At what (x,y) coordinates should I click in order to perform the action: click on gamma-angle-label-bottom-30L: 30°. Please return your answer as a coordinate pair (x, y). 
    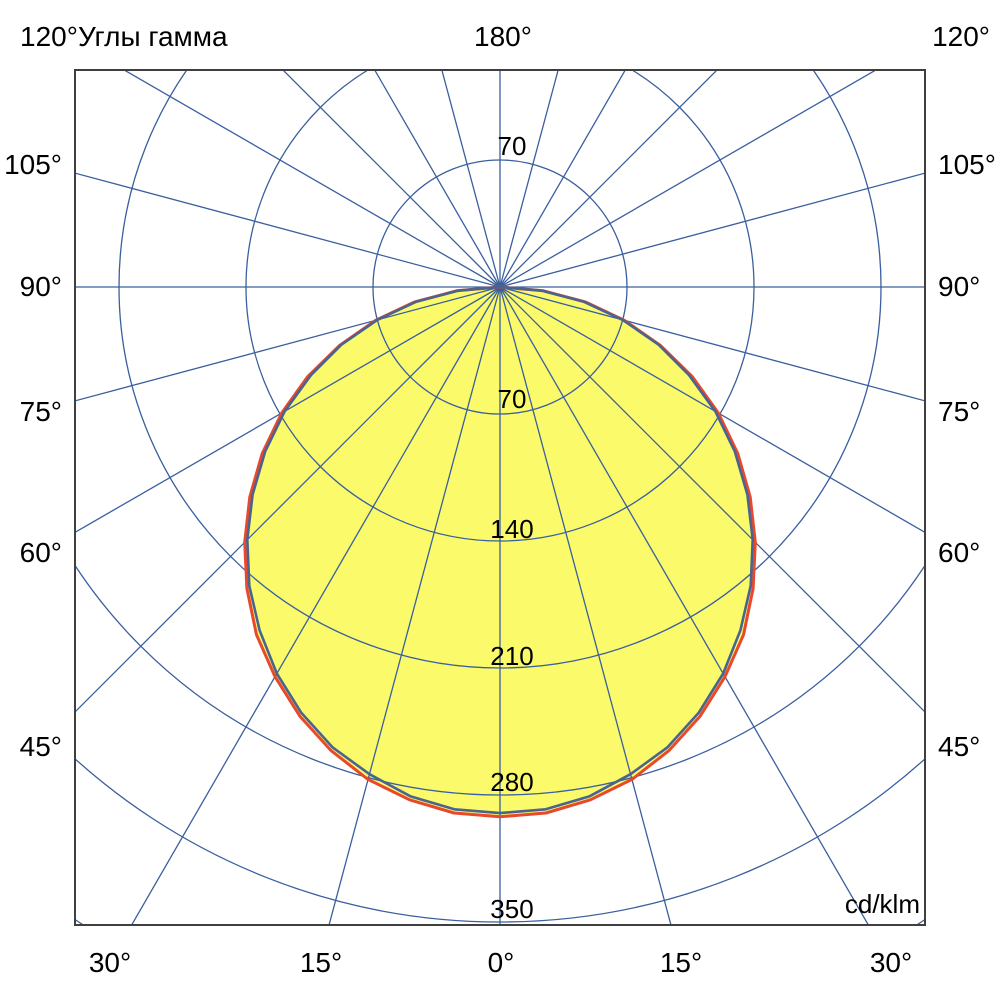
    Looking at the image, I should click on (110, 962).